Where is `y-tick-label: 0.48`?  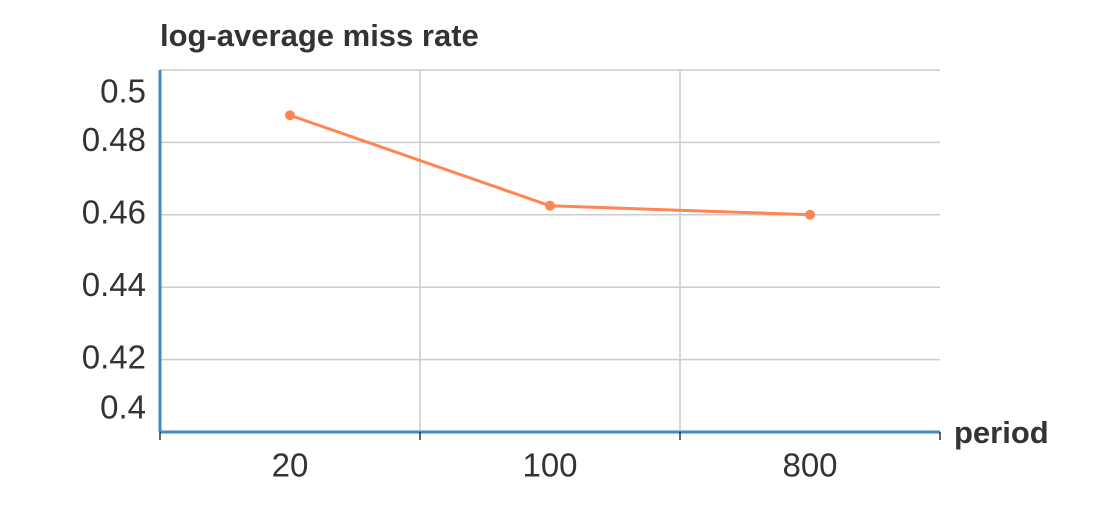
y-tick-label: 0.48 is located at coordinates (114, 139).